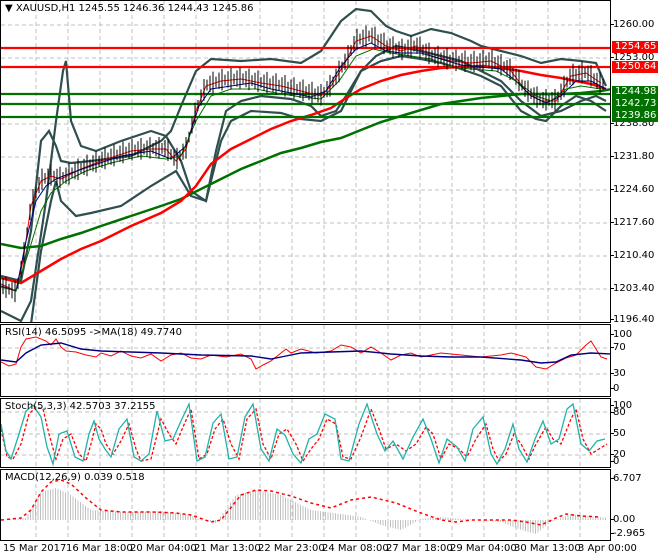  Describe the element at coordinates (635, 433) in the screenshot. I see `stoch-axis: 100 80 50 20 0` at that location.